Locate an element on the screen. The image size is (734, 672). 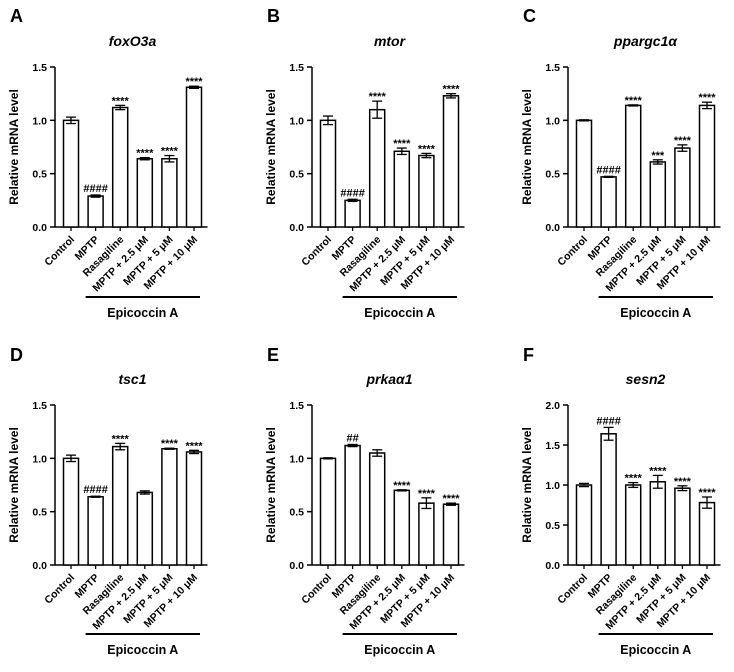
panel-title: foxO3a is located at coordinates (133, 41).